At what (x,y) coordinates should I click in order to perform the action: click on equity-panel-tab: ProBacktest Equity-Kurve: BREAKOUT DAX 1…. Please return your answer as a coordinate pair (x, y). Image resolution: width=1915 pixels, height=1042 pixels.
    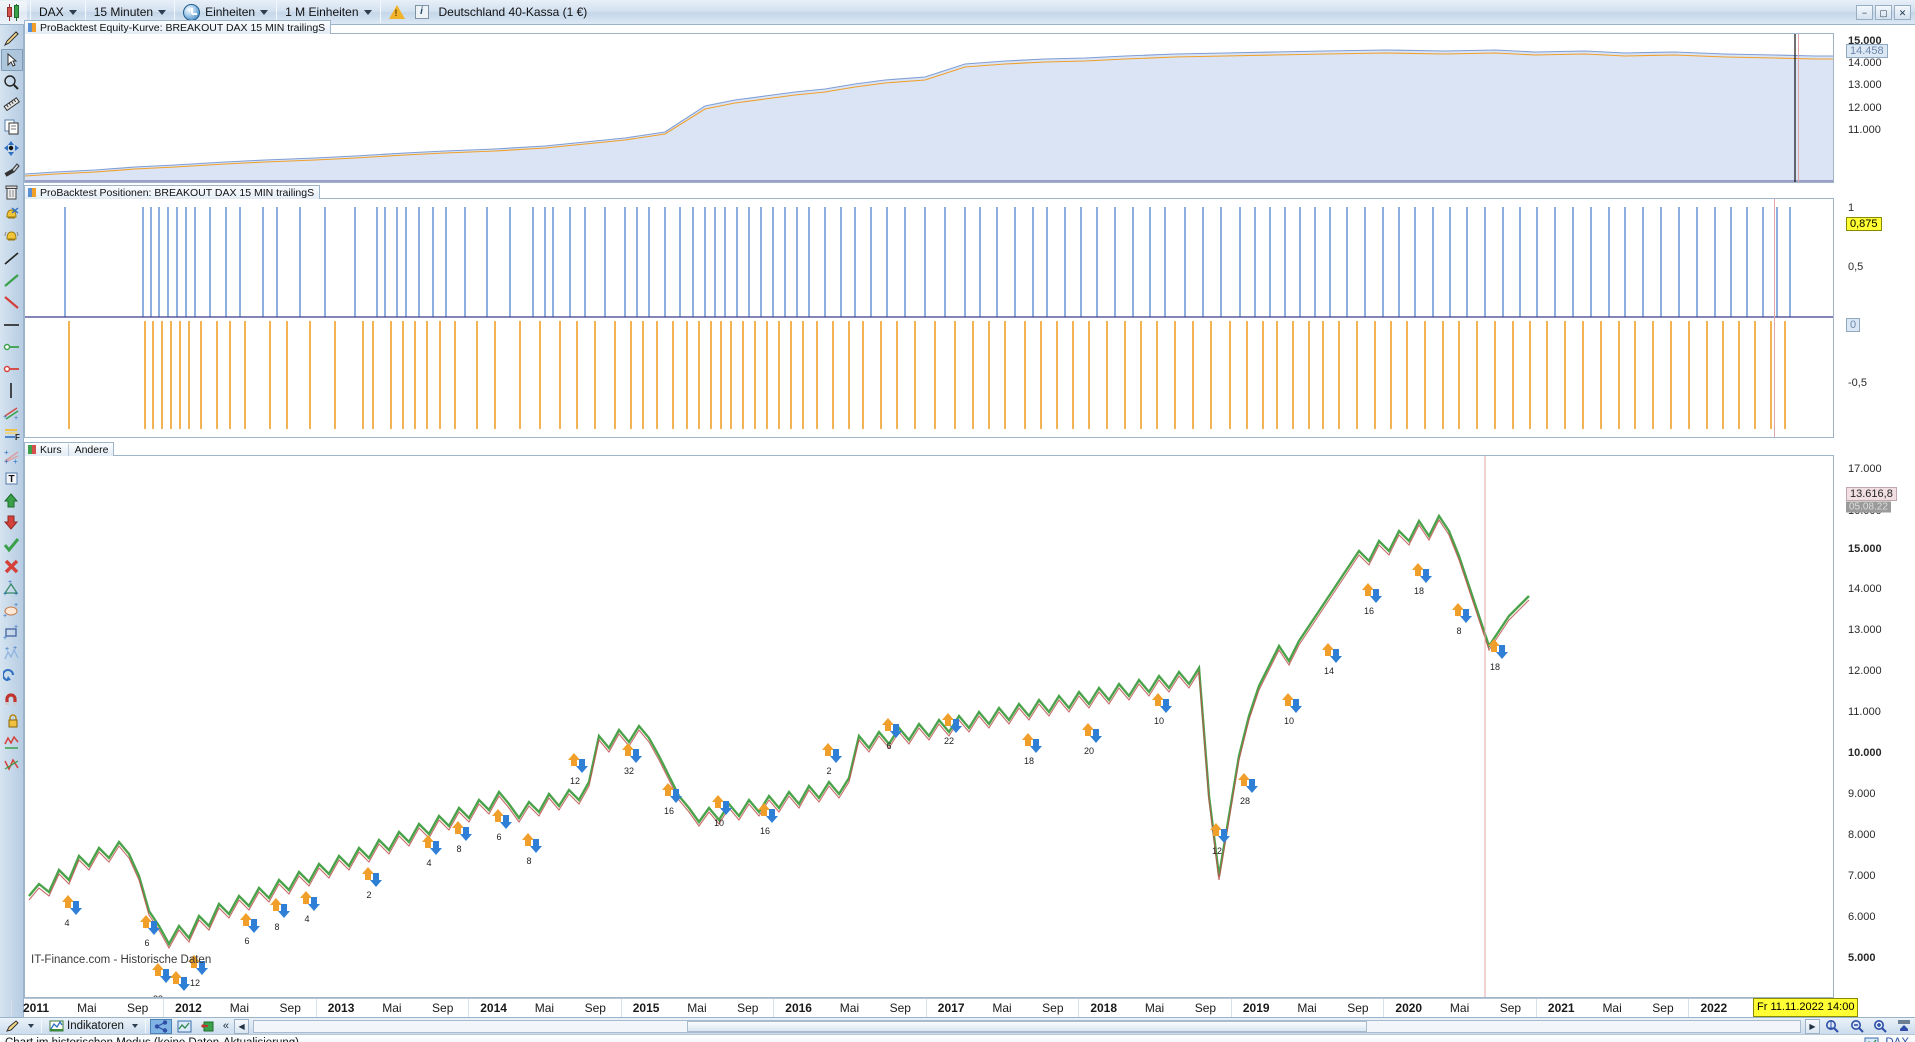
    Looking at the image, I should click on (178, 27).